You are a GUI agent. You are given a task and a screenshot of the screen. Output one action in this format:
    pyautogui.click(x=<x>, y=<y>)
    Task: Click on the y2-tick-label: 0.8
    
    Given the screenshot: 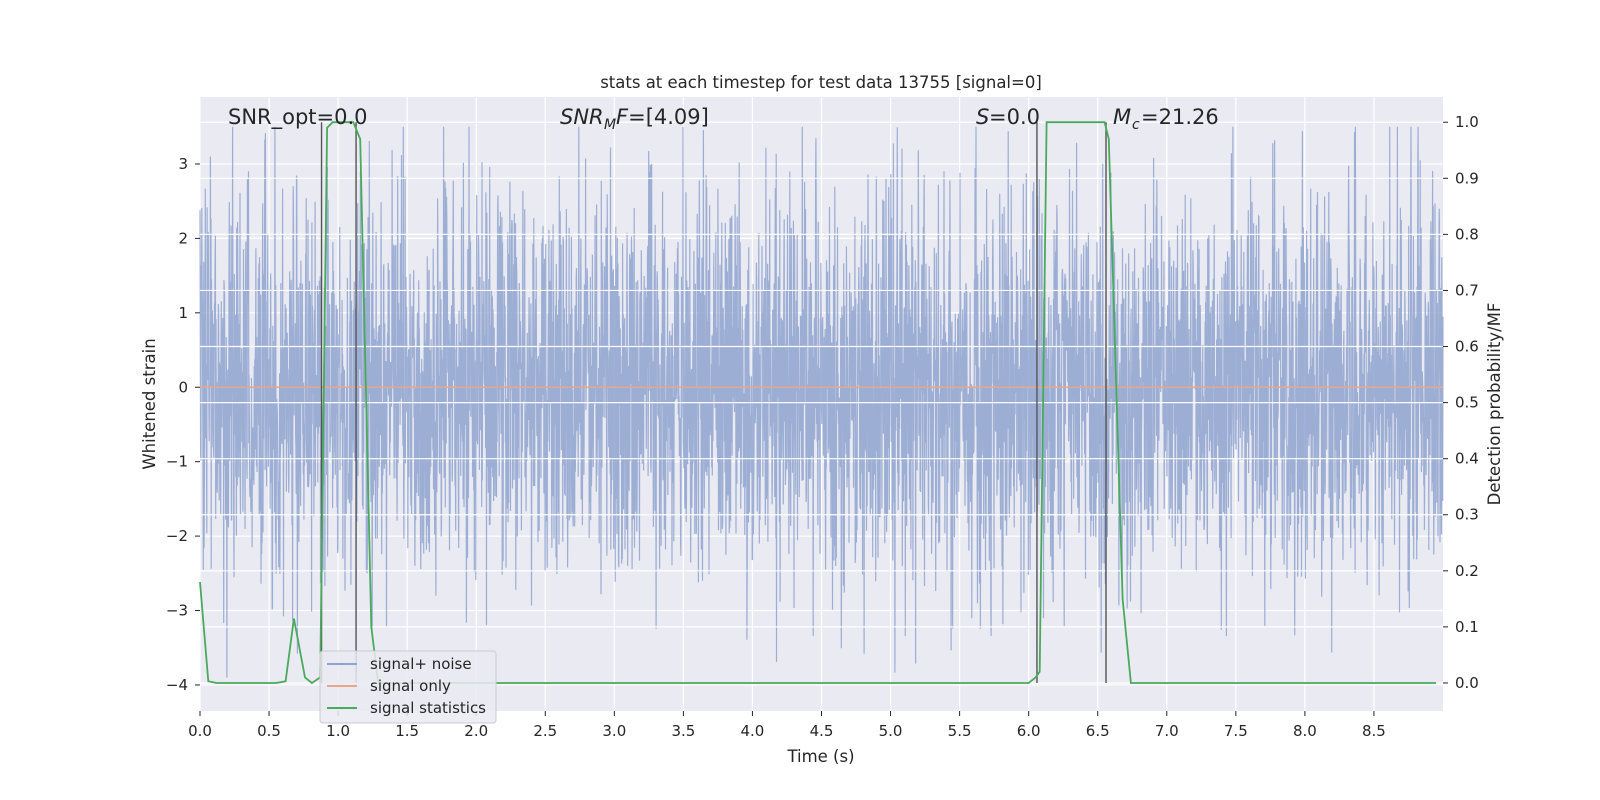 What is the action you would take?
    pyautogui.click(x=1467, y=234)
    